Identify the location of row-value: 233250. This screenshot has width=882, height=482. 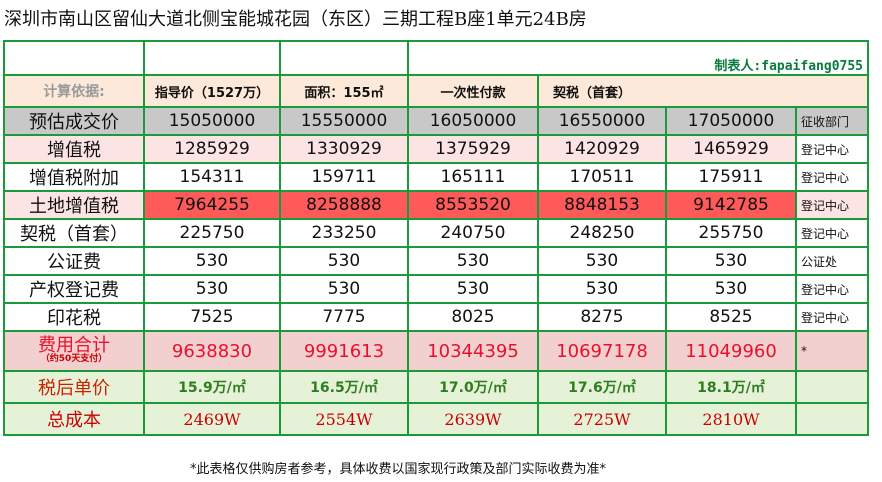
(344, 233).